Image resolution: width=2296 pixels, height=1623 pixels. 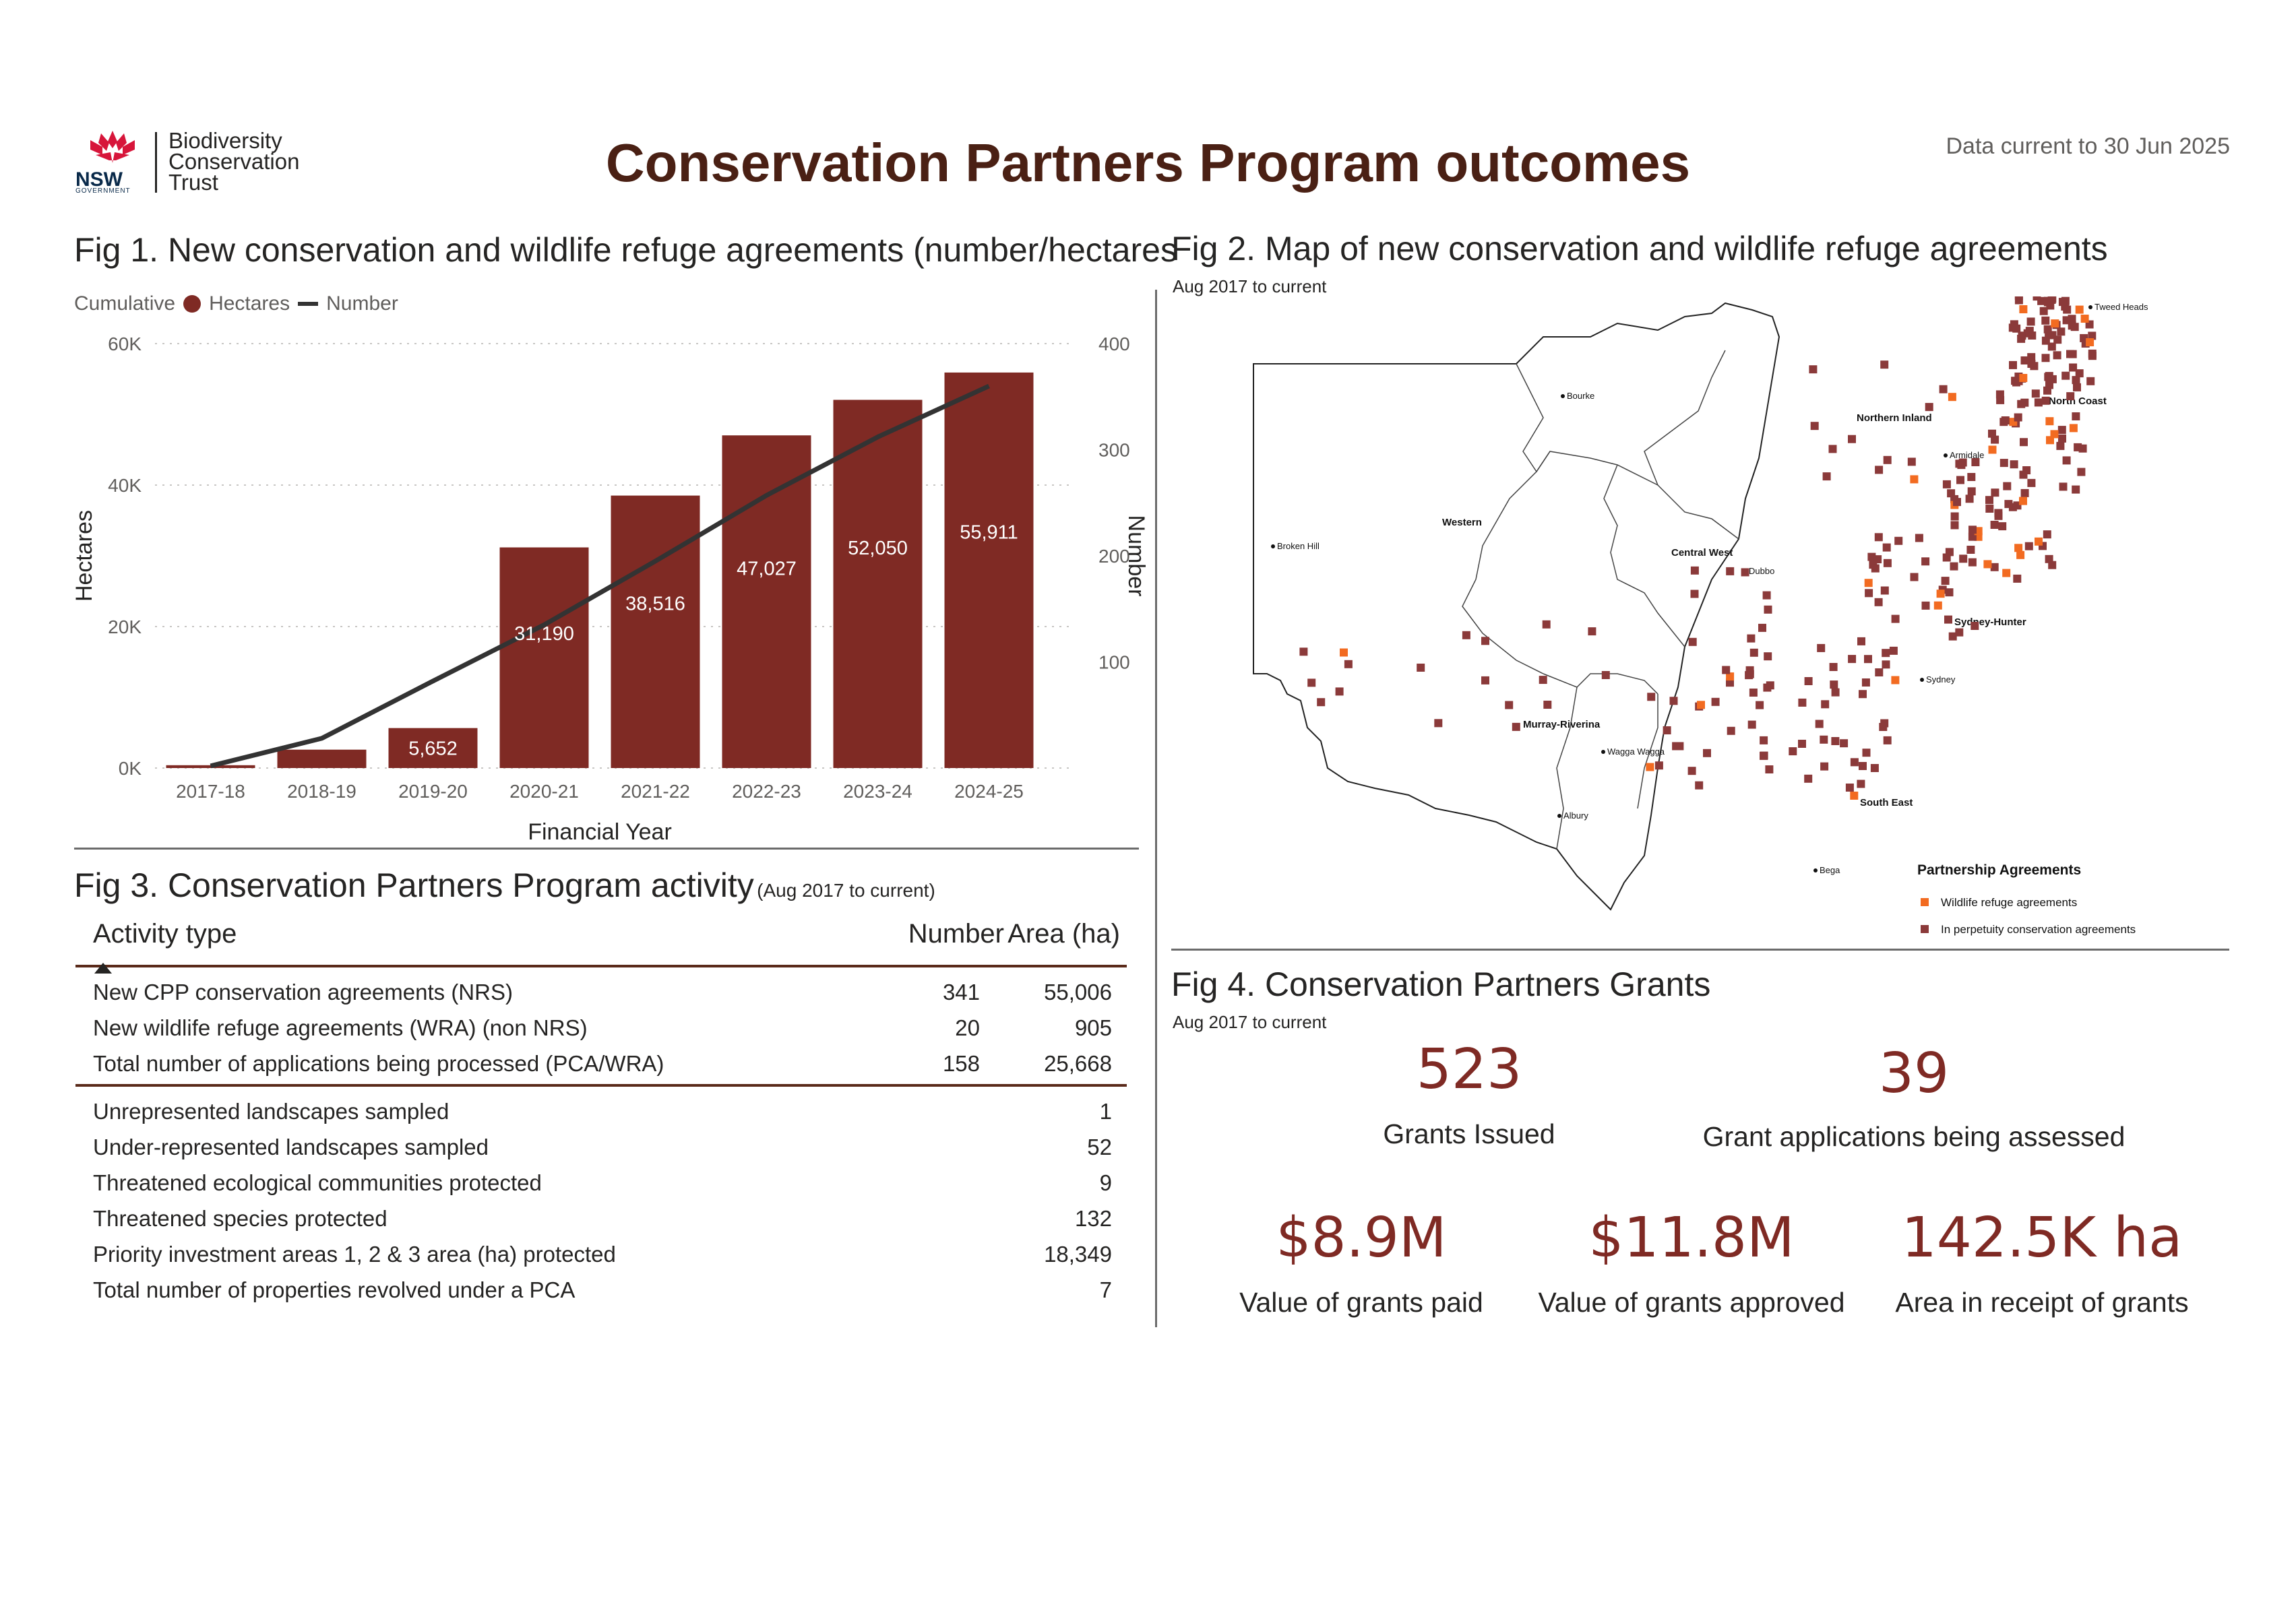 What do you see at coordinates (956, 934) in the screenshot?
I see `column-header-number: Number` at bounding box center [956, 934].